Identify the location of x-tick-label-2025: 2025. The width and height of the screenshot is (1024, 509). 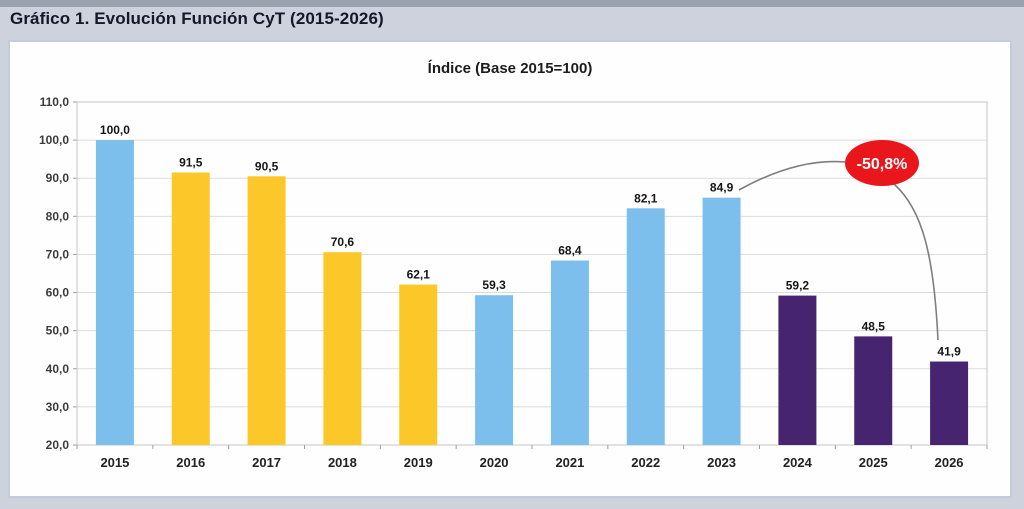
(873, 462).